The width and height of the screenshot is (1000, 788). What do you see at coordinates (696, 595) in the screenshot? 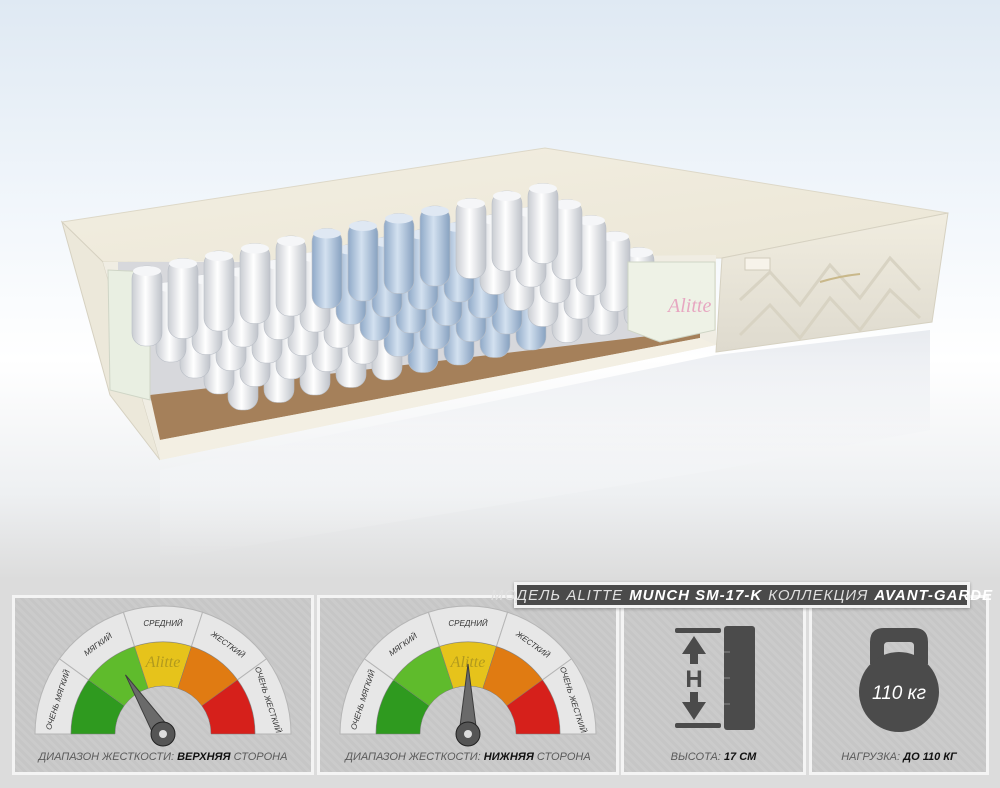
I see `model-name: Munch SM-17-K` at bounding box center [696, 595].